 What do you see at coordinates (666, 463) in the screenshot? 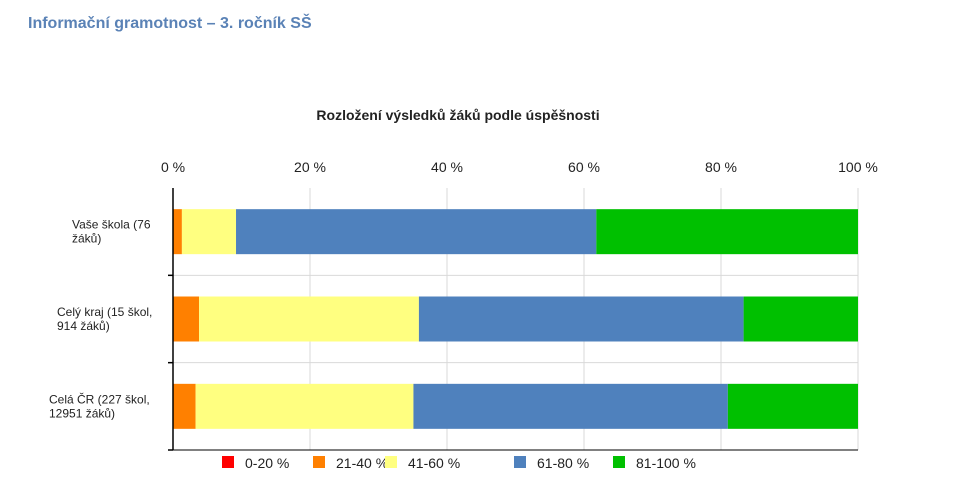
I see `legend-label: 81-100 %` at bounding box center [666, 463].